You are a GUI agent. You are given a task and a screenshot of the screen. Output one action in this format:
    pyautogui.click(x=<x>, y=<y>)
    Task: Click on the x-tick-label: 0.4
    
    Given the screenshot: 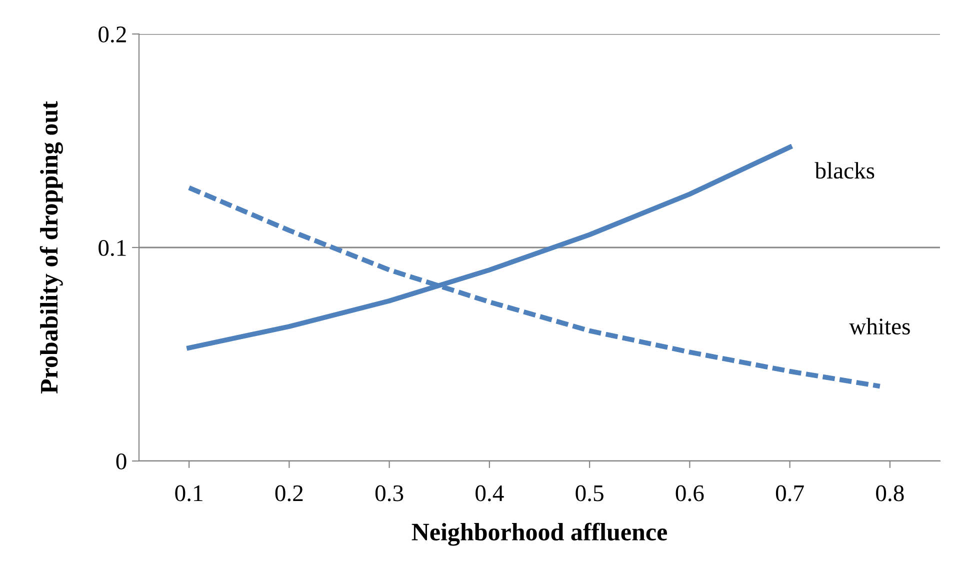 What is the action you would take?
    pyautogui.click(x=490, y=493)
    